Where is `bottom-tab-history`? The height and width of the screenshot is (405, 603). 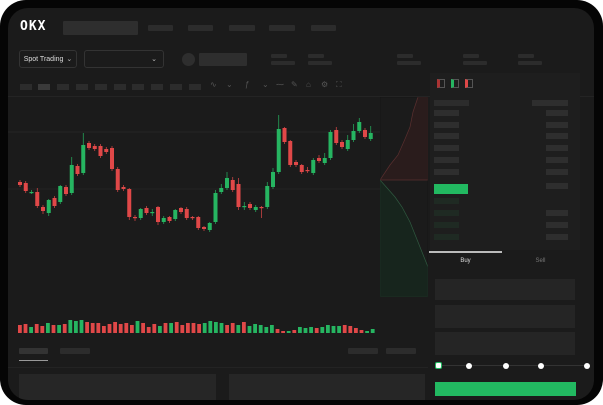 bottom-tab-history is located at coordinates (75, 351).